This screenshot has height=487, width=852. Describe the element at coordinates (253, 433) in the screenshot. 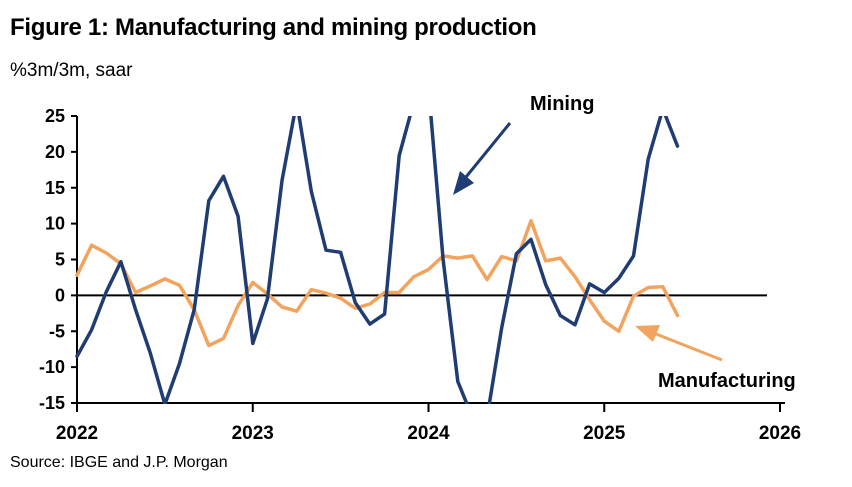

I see `x-tick-label: 2023` at that location.